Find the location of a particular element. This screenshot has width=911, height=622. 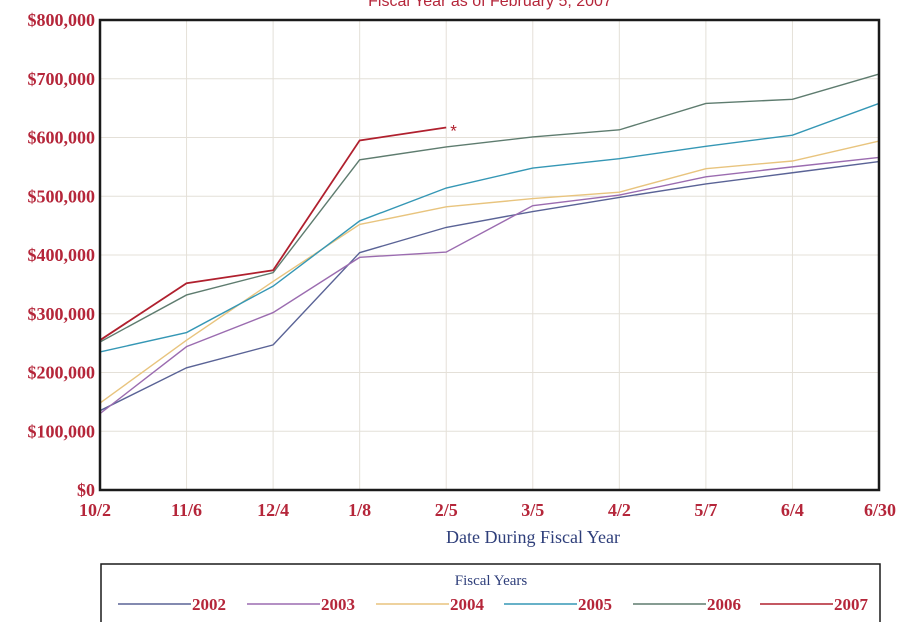

y-tick-label: $100,000 is located at coordinates (62, 431).